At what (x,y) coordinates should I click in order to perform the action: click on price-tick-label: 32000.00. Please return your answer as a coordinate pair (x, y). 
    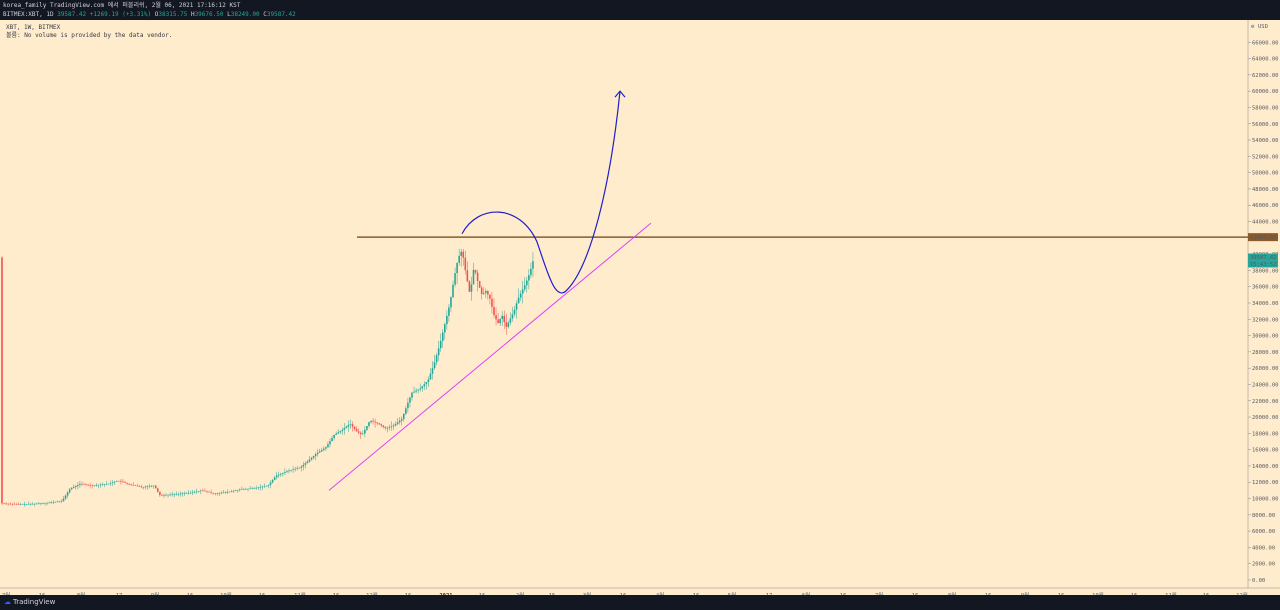
    Looking at the image, I should click on (1265, 320).